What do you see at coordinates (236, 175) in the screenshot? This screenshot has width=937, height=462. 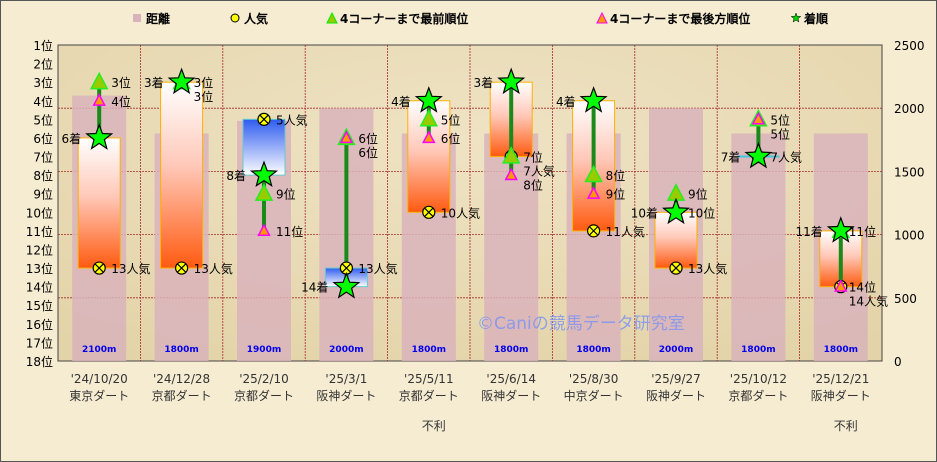 I see `finish-label: 8着` at bounding box center [236, 175].